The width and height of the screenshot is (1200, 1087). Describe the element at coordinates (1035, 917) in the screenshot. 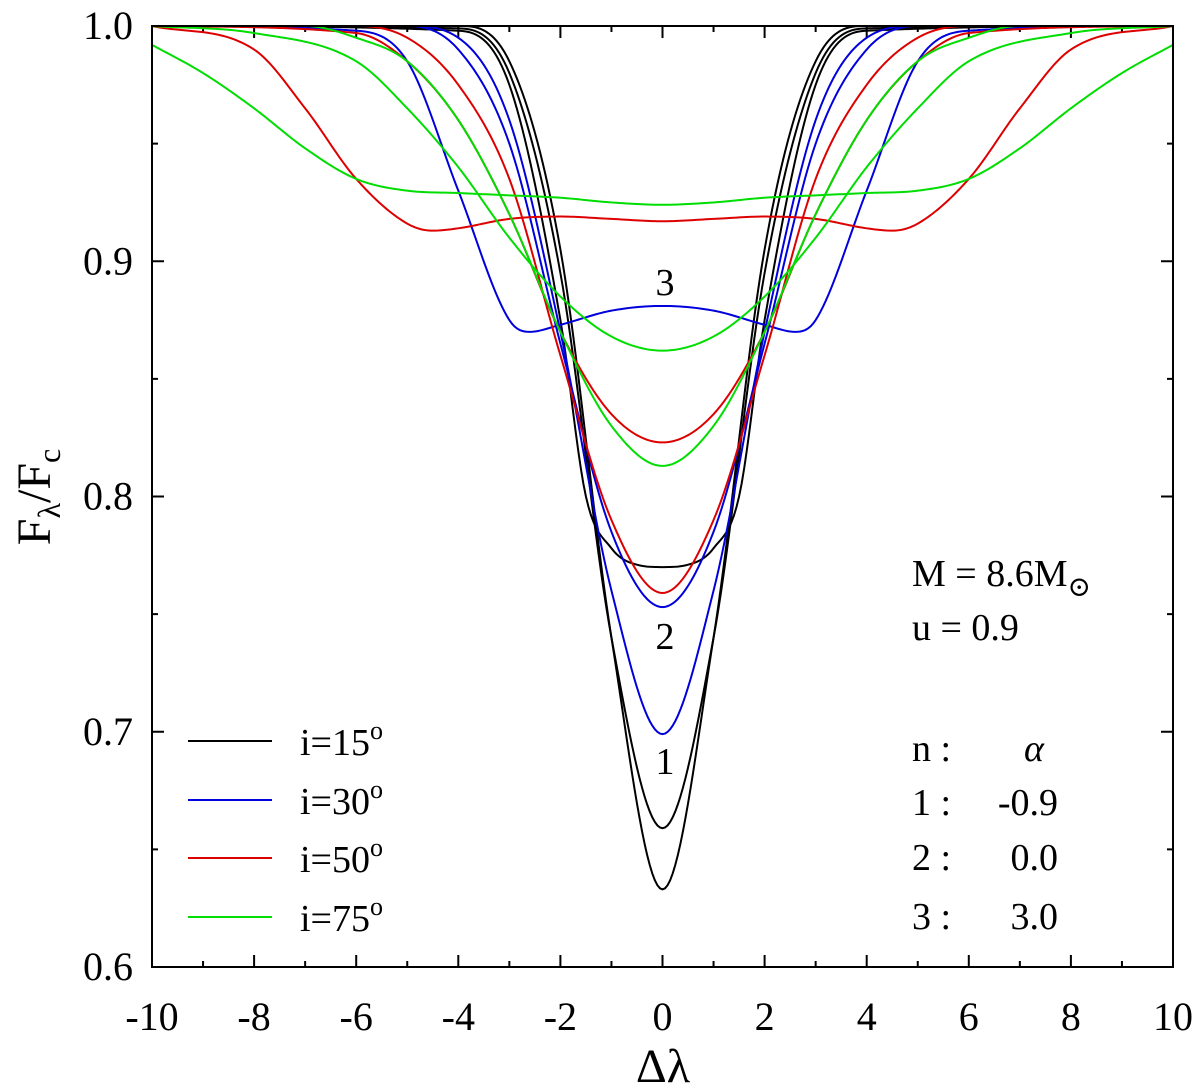

I see `table-row-3-alpha: 3.0` at that location.